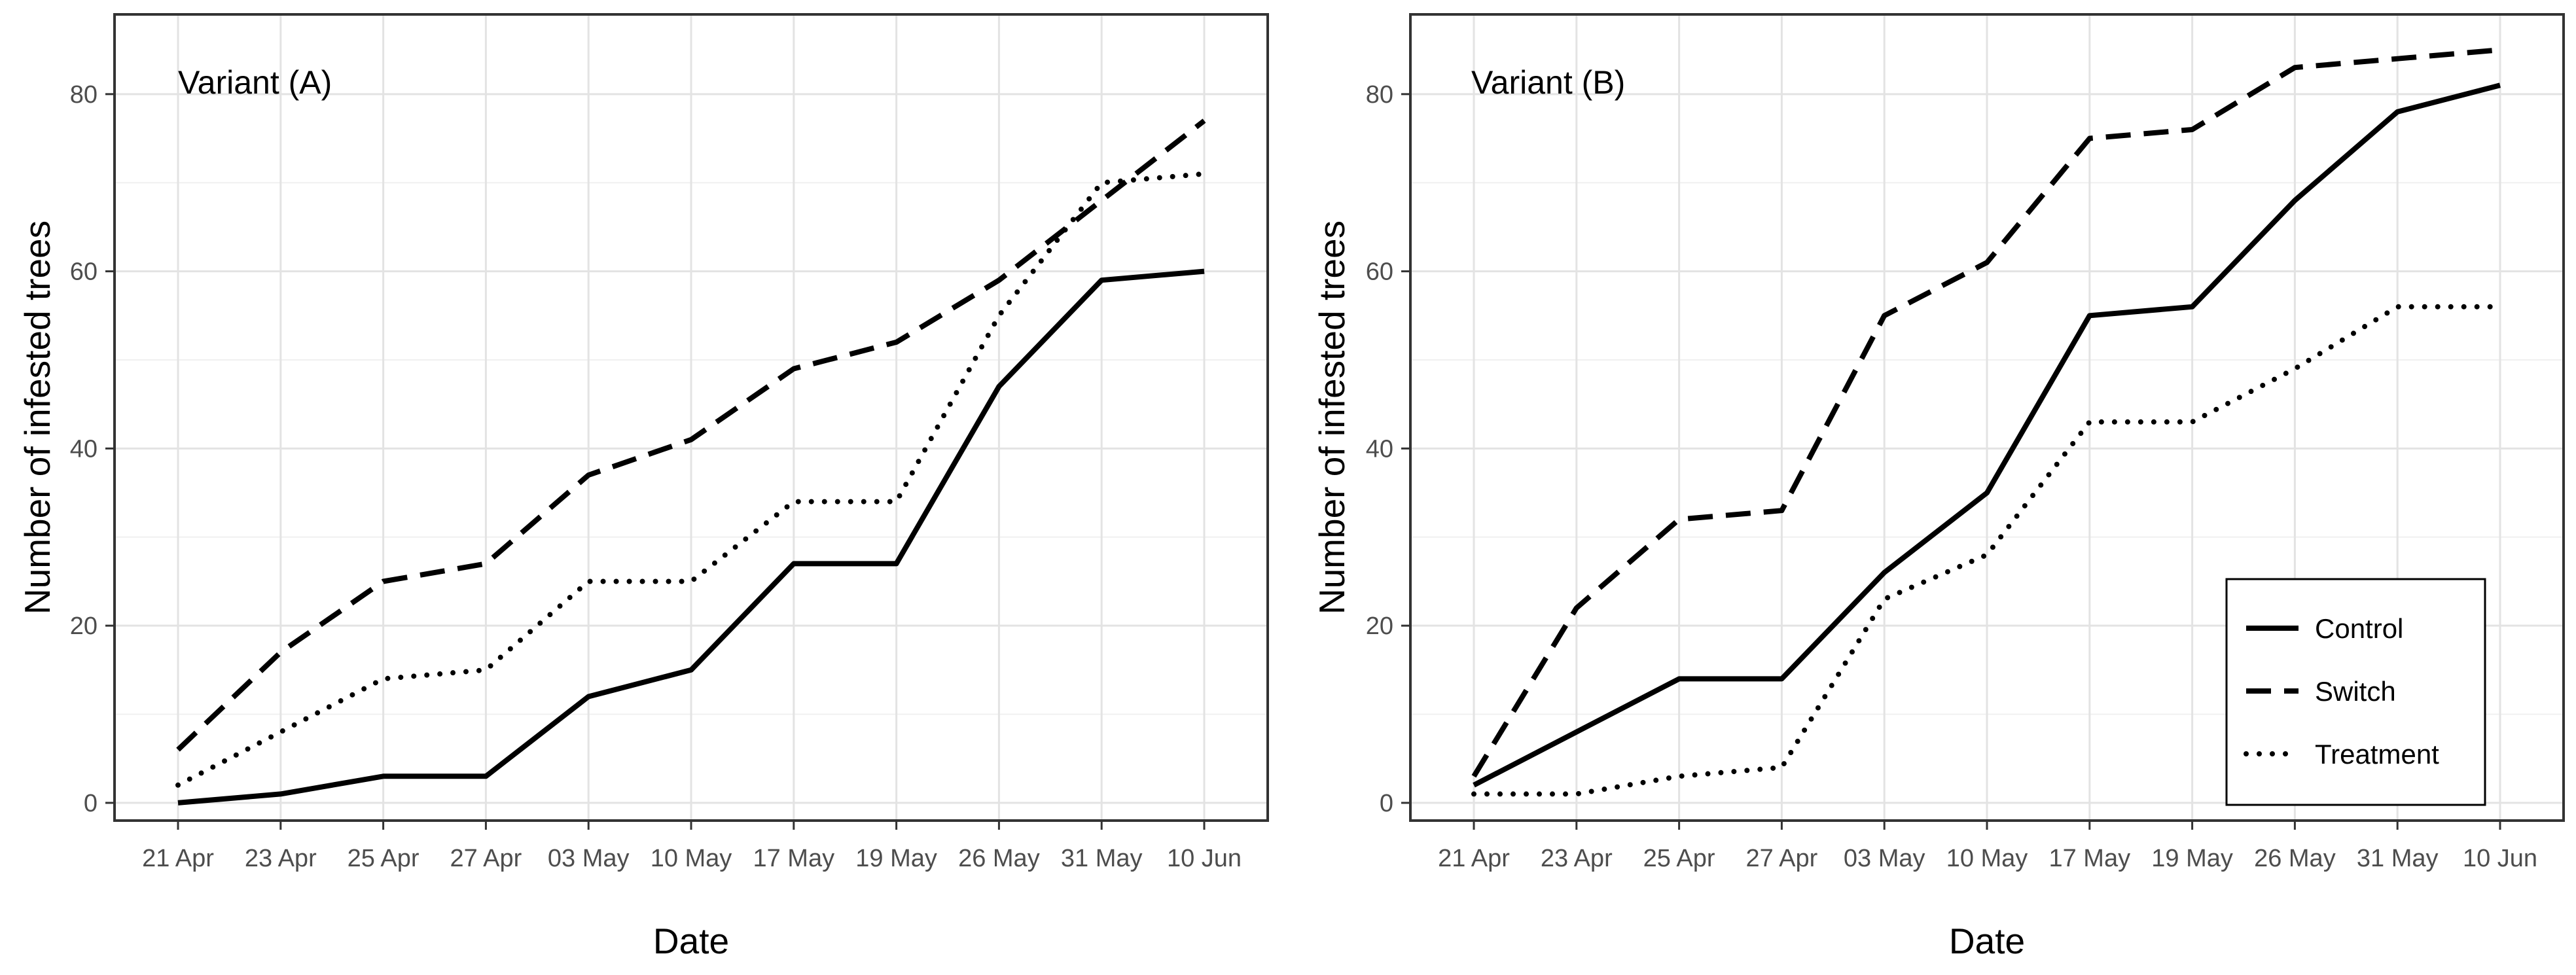 The height and width of the screenshot is (975, 2576). I want to click on legend: Control Switch Treatment, so click(2355, 692).